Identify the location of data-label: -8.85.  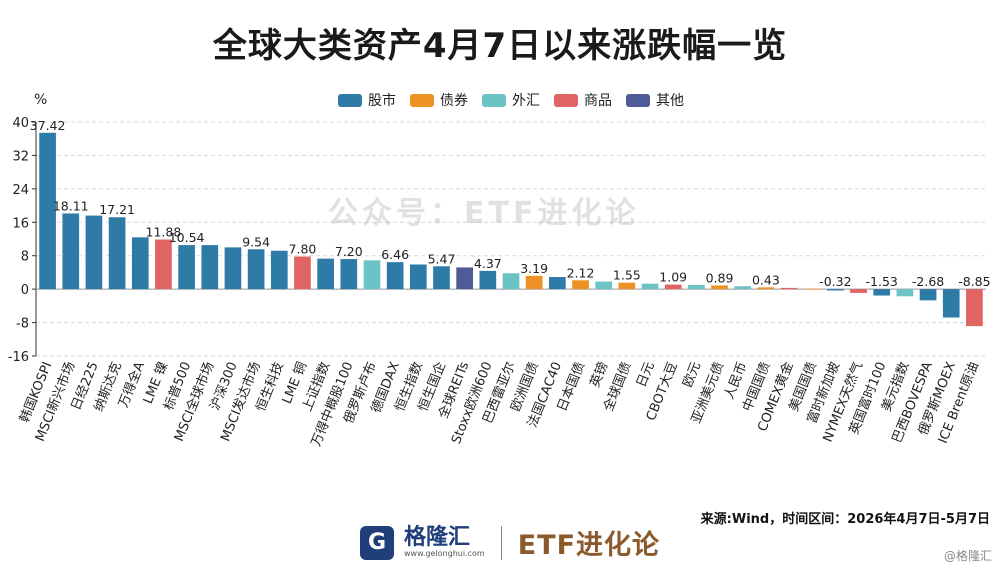
(974, 281).